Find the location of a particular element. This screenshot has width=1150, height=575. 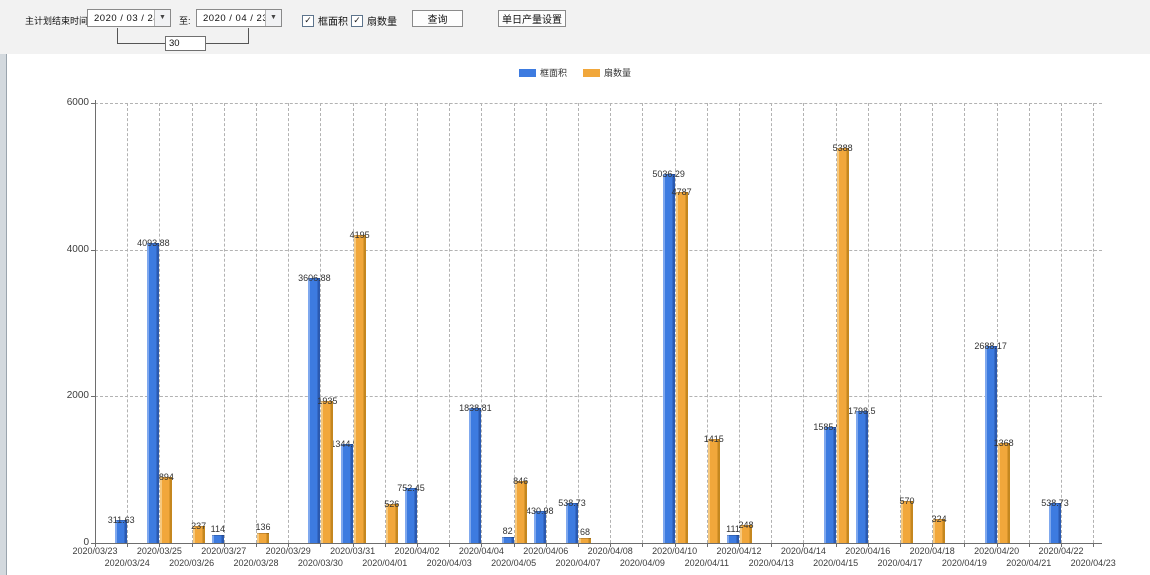

x-axis-label: 2020/04/20 is located at coordinates (997, 551).